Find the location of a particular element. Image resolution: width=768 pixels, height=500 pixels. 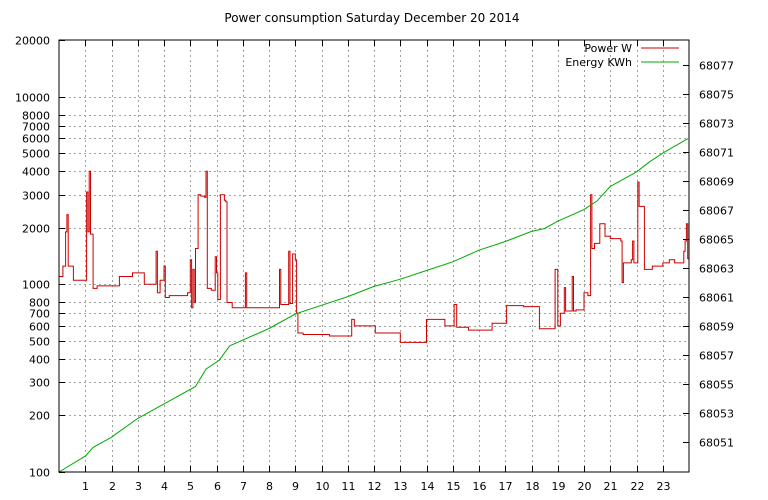

x-tick-label: 9 is located at coordinates (295, 486).